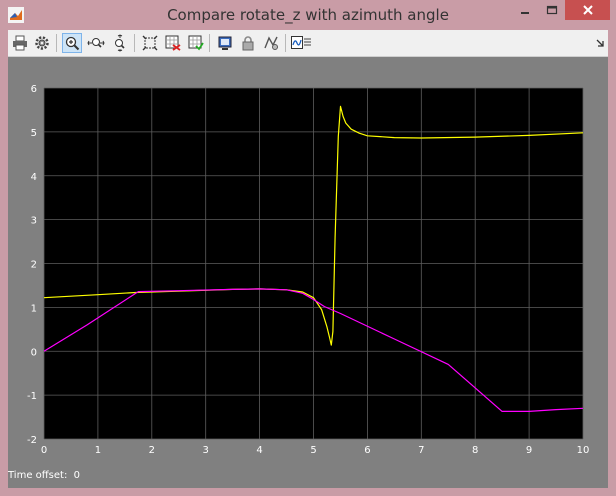 The image size is (616, 496). I want to click on zoom-button, so click(72, 43).